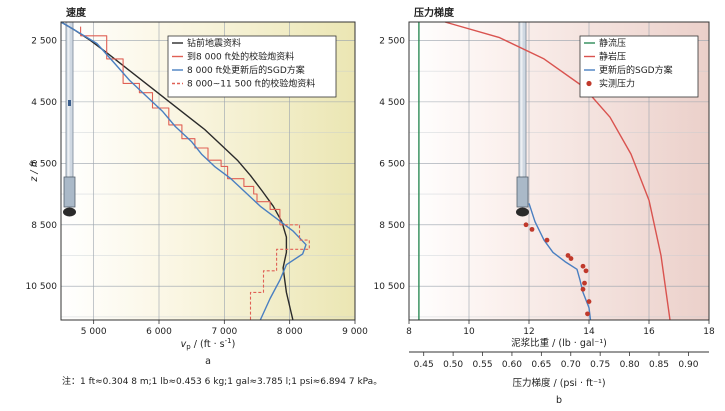 Image resolution: width=725 pixels, height=411 pixels. I want to click on x-tick-label: 8 000, so click(290, 332).